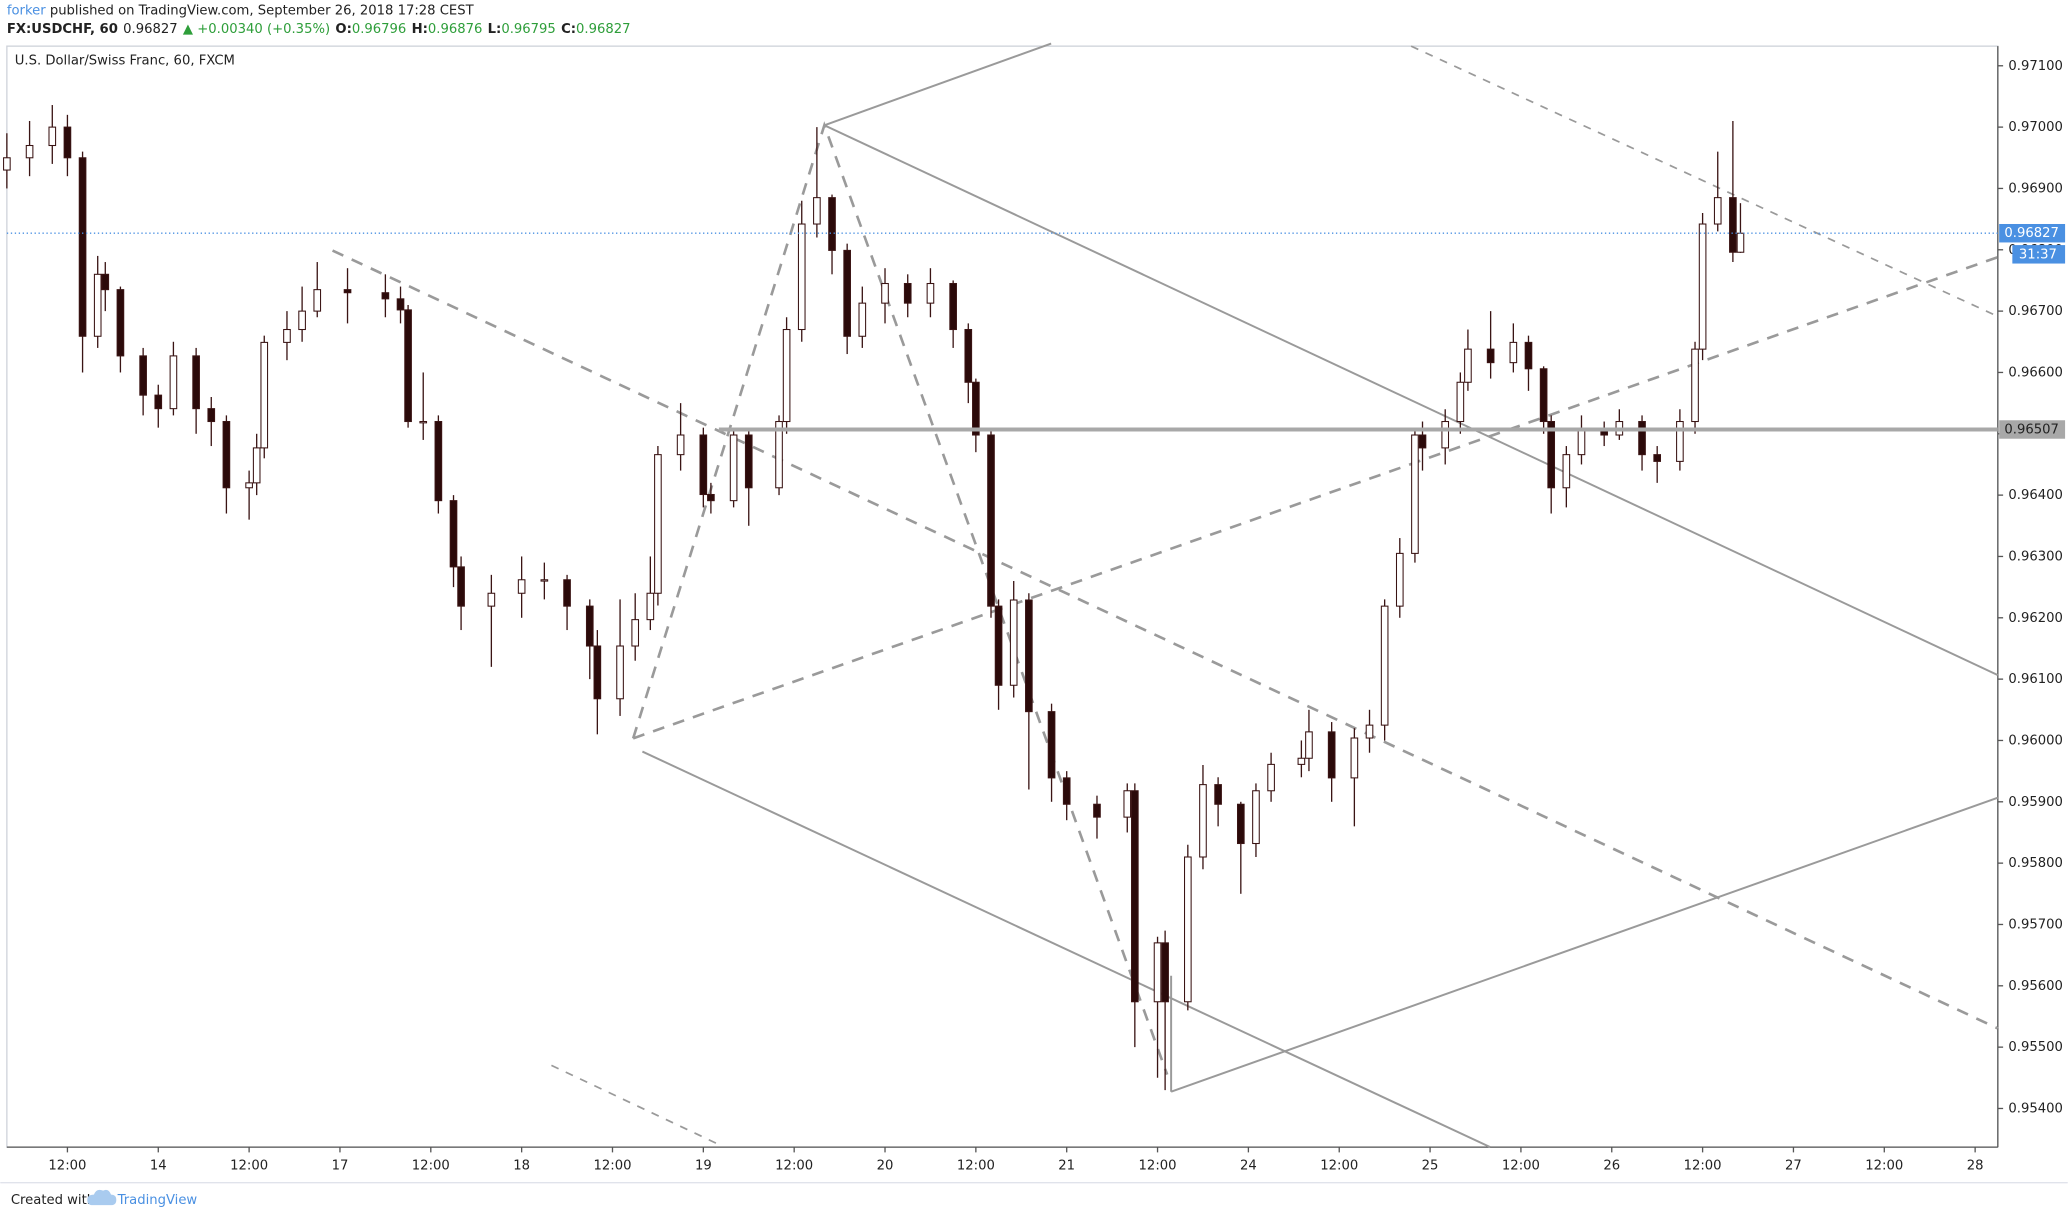  Describe the element at coordinates (1066, 1166) in the screenshot. I see `x-tick-label: 21` at that location.